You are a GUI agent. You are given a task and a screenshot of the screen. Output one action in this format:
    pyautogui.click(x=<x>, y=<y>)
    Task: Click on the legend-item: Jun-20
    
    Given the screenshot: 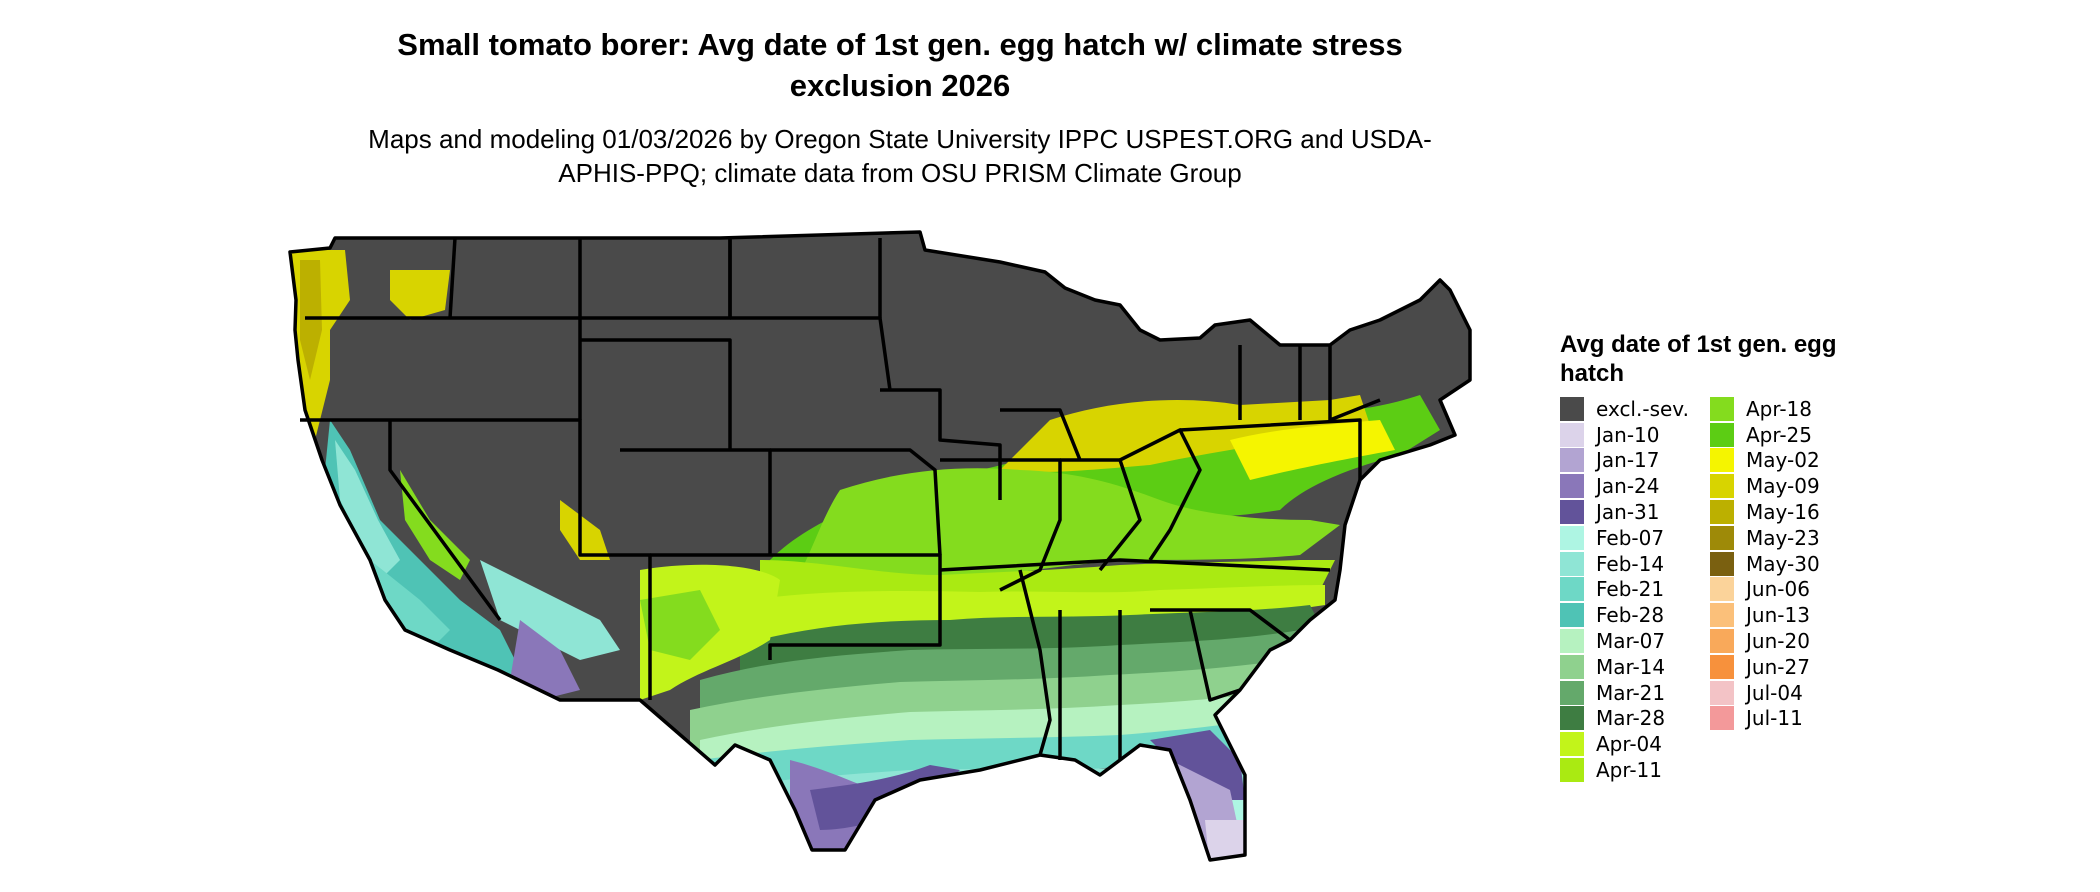 What is the action you would take?
    pyautogui.click(x=1785, y=641)
    